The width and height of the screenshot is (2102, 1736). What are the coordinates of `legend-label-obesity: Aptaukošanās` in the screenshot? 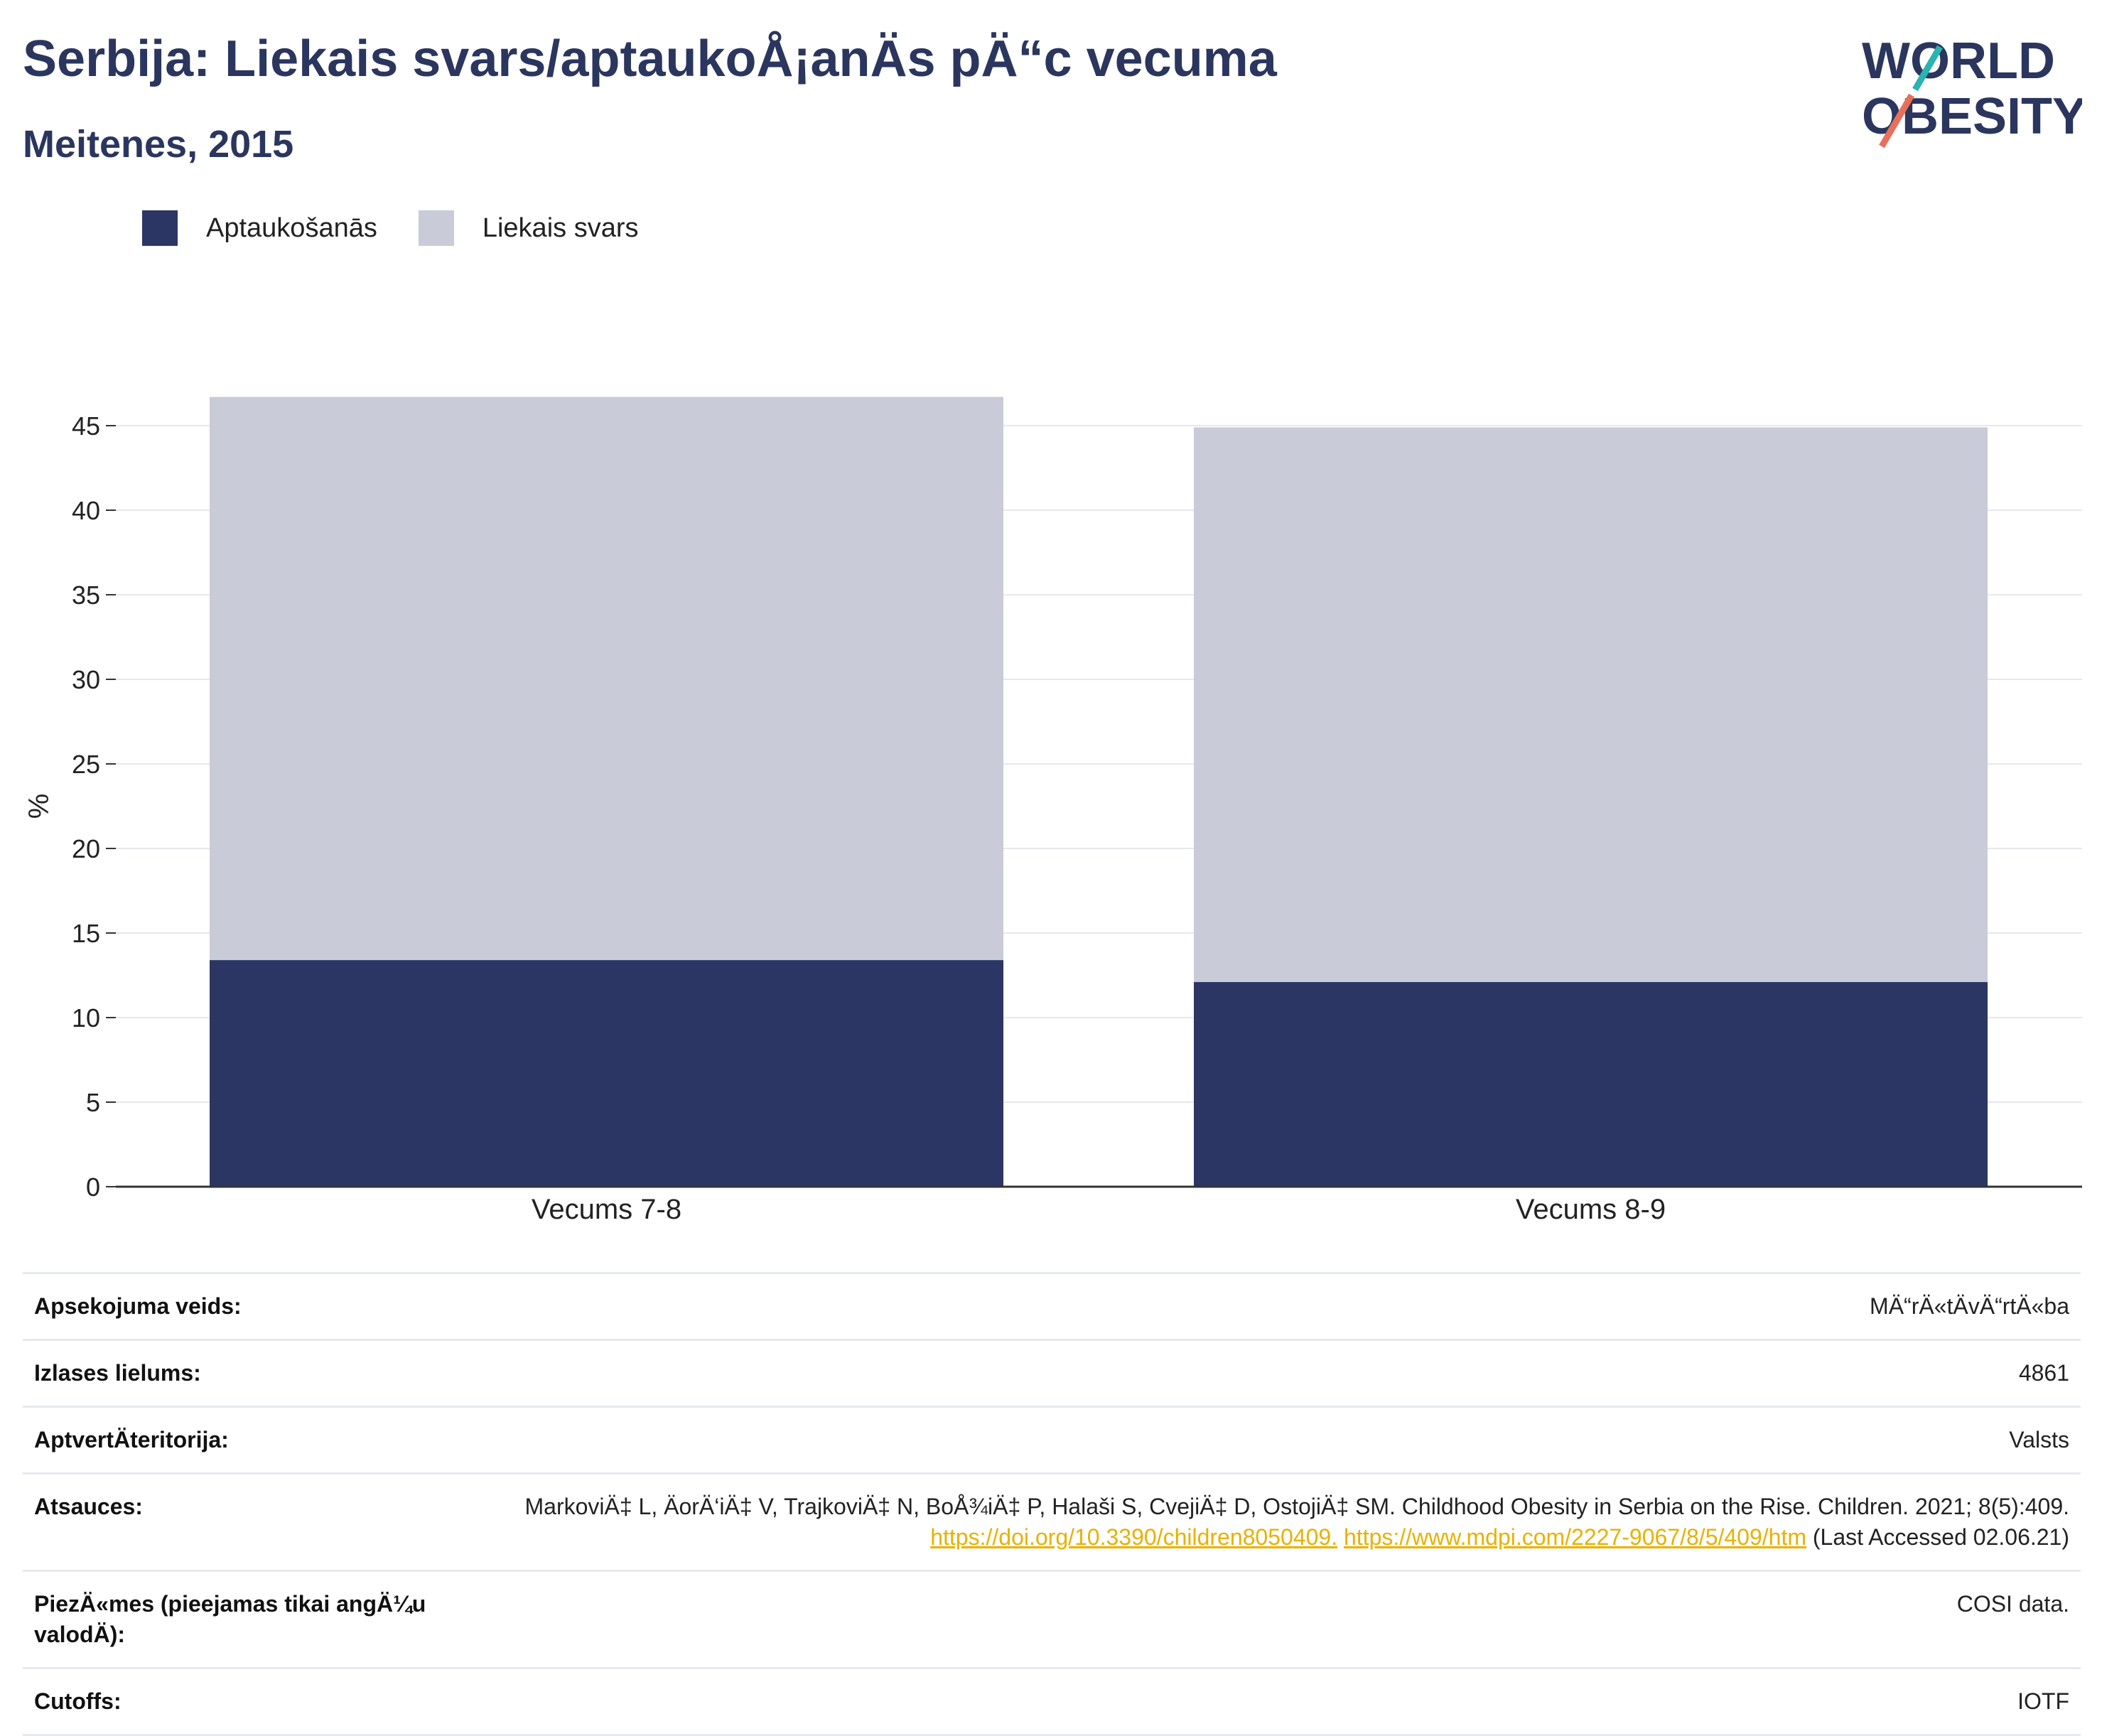 It's located at (291, 227).